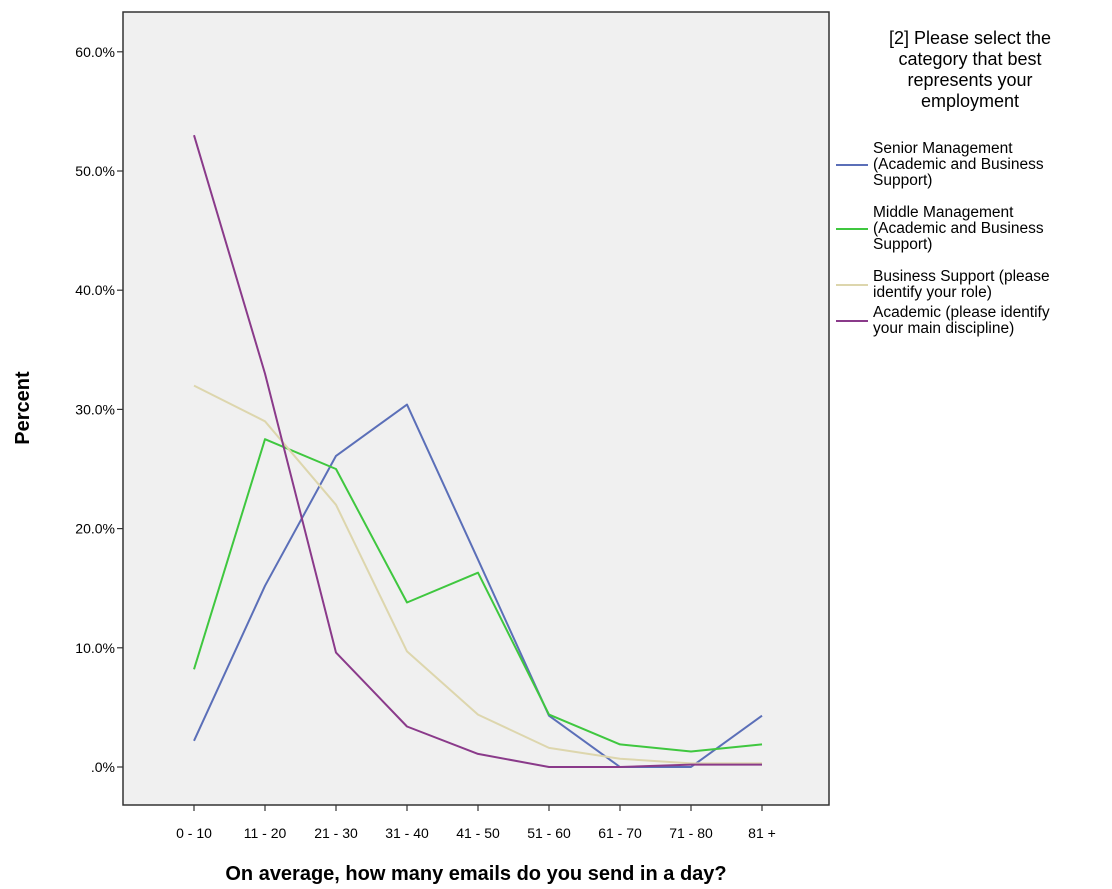  Describe the element at coordinates (762, 833) in the screenshot. I see `x-tick-label: 81 +` at that location.